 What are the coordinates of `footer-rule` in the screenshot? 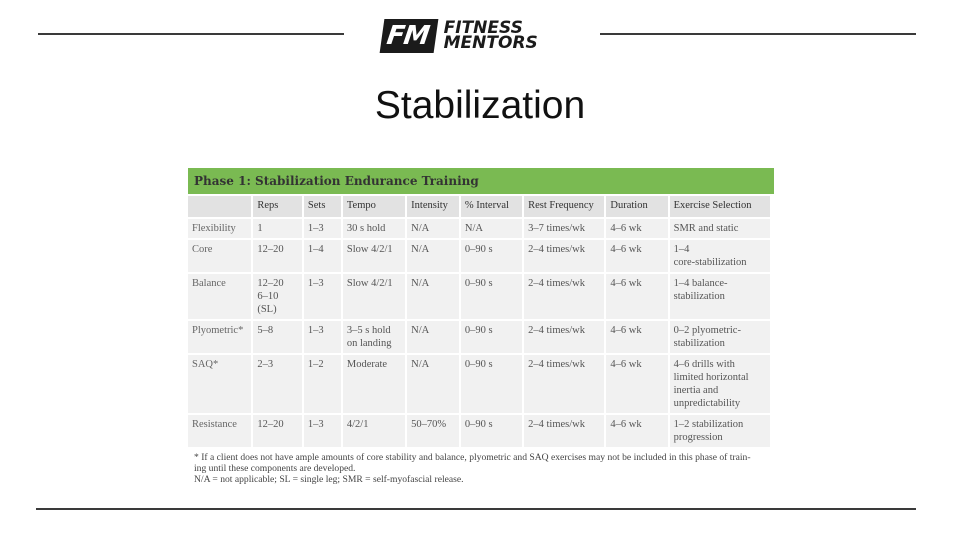 It's located at (476, 509).